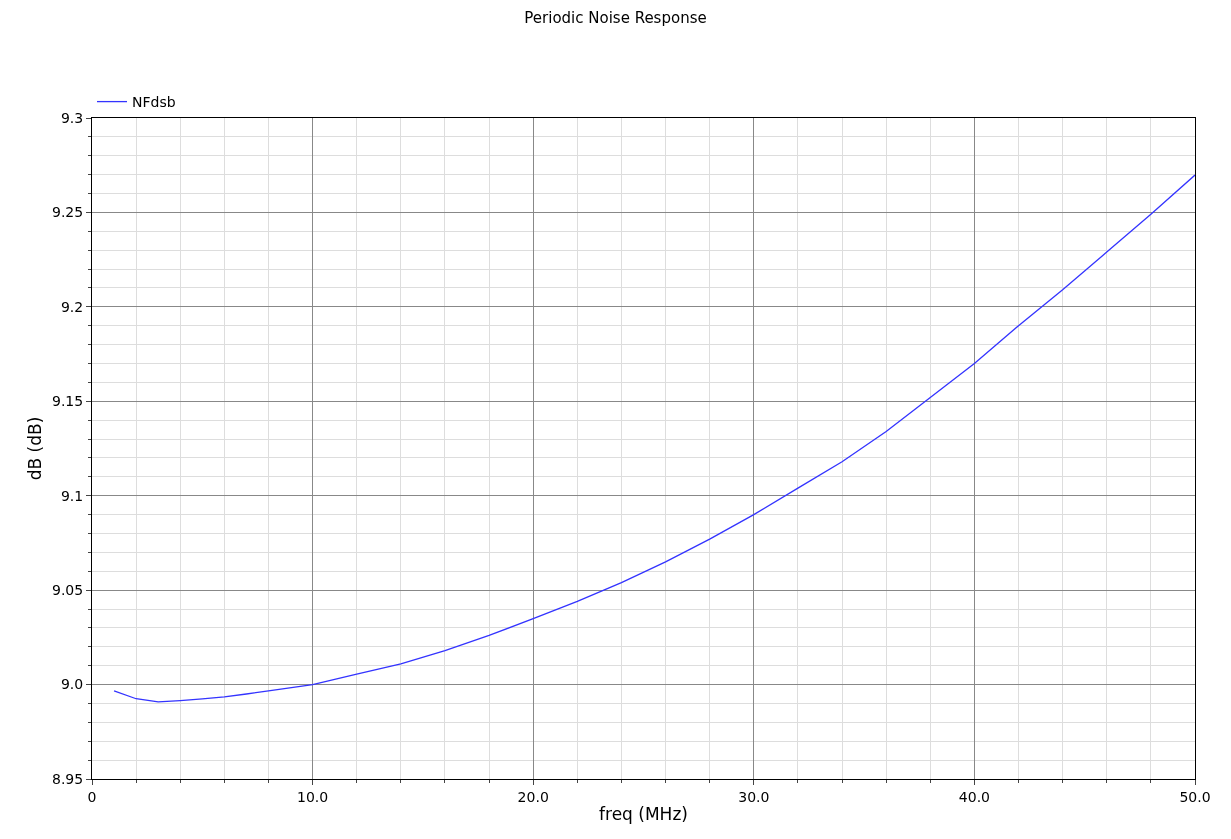 The height and width of the screenshot is (839, 1231). Describe the element at coordinates (754, 796) in the screenshot. I see `x-tick-label: 30.0` at that location.